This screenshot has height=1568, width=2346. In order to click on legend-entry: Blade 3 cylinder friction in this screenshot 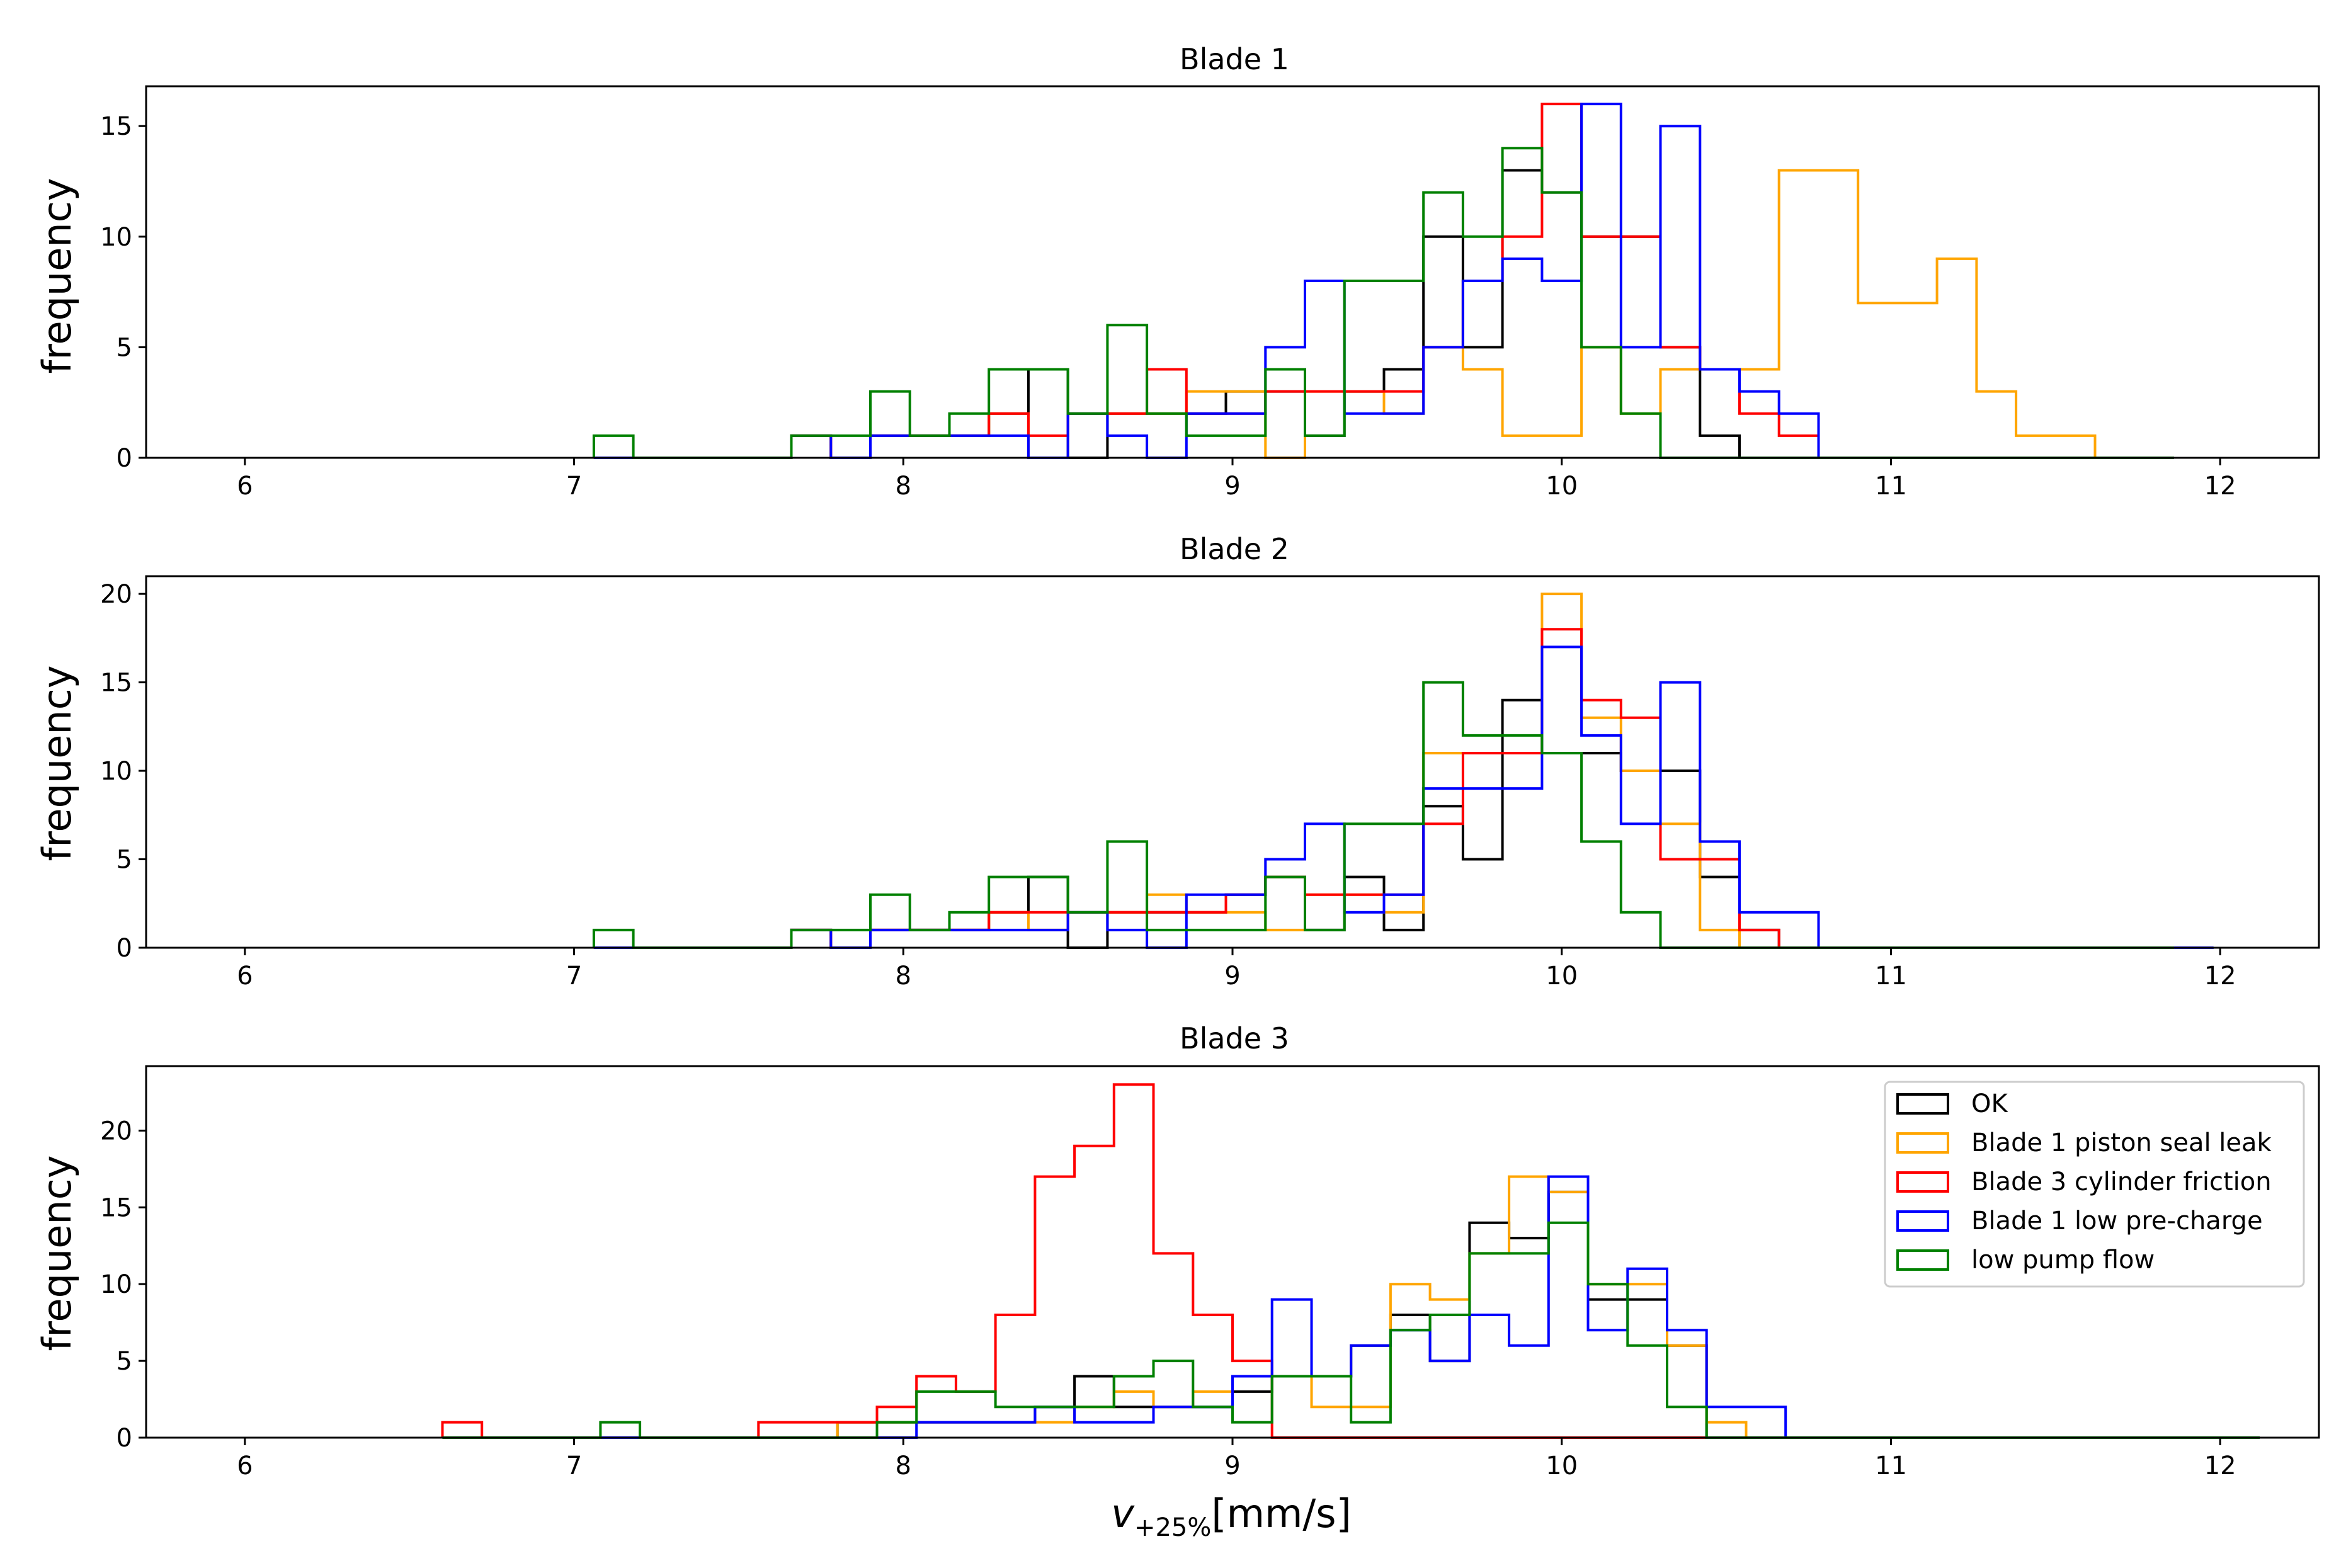, I will do `click(2084, 1181)`.